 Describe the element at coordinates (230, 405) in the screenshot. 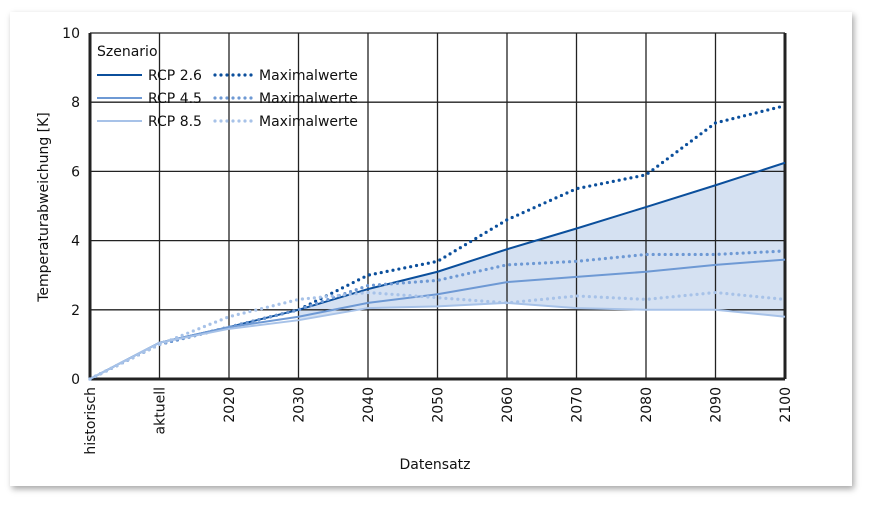

I see `x-tick-label: 2020` at that location.